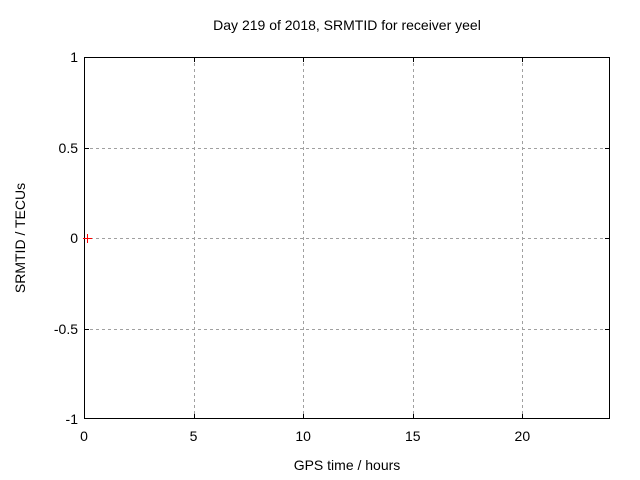 Image resolution: width=640 pixels, height=480 pixels. What do you see at coordinates (412, 436) in the screenshot?
I see `x-tick-label: 15` at bounding box center [412, 436].